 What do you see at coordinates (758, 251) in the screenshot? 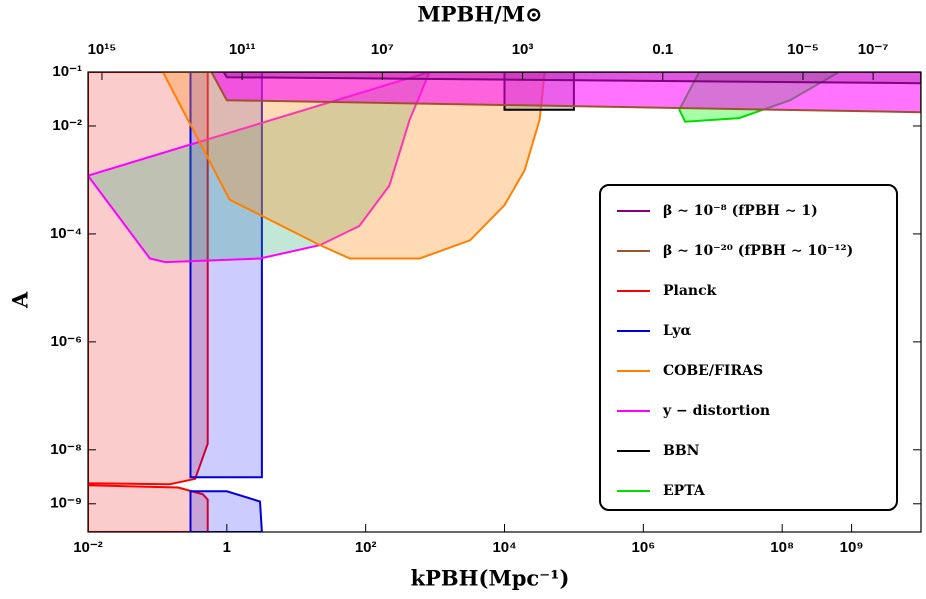
I see `legend-label: β ∼ 10⁻²⁰ (fPBH ∼ 10⁻¹²)` at bounding box center [758, 251].